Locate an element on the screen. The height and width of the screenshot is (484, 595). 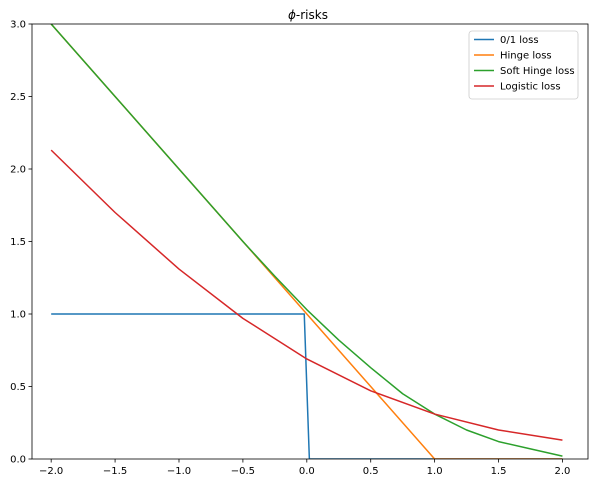
y-axis: 0.0 0.5 1.0 1.5 2.0 2.5 3.0 is located at coordinates (21, 243).